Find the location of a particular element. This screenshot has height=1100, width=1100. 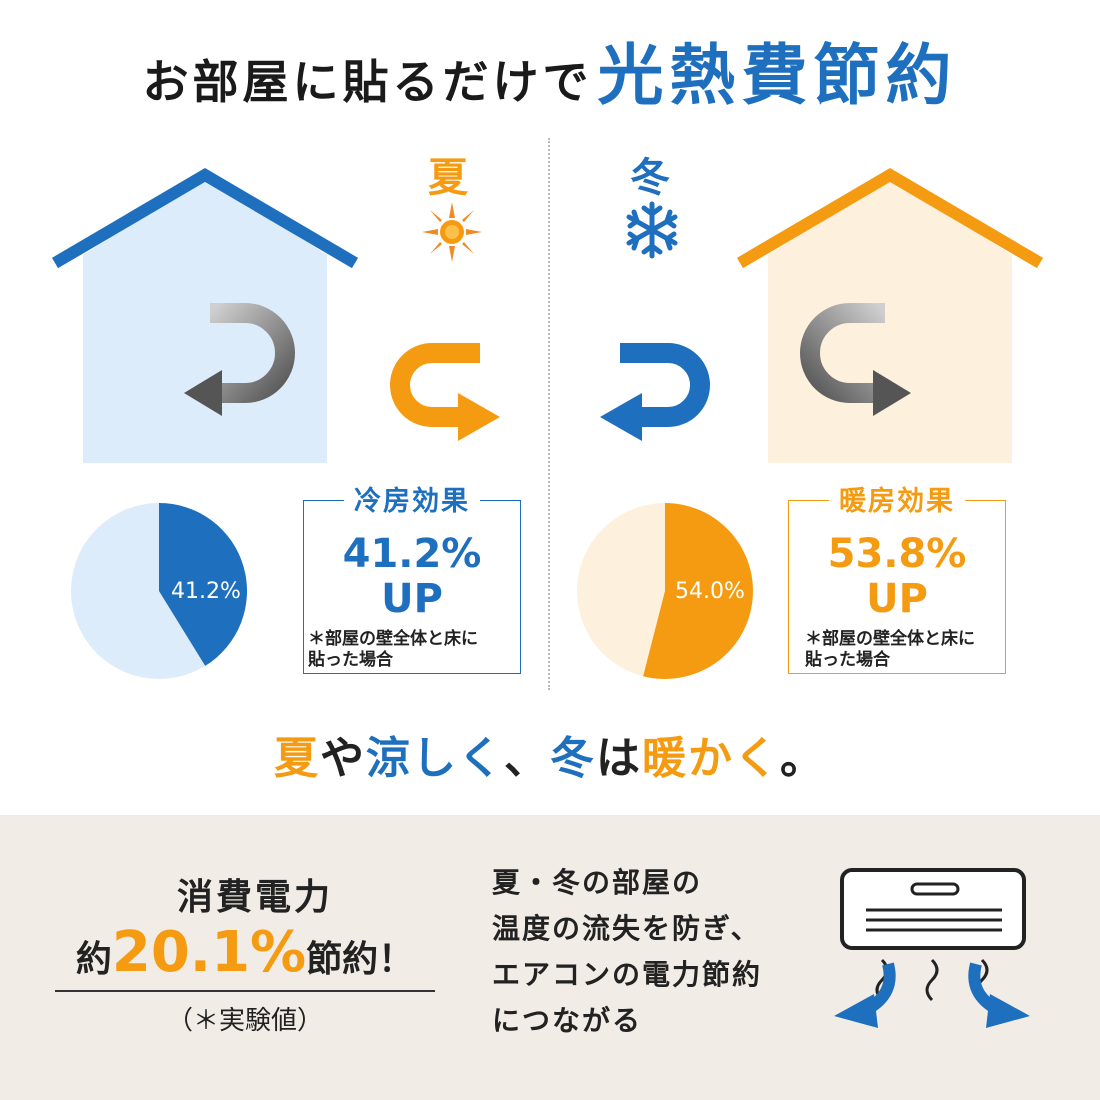

description-line4: につながる is located at coordinates (567, 1020).